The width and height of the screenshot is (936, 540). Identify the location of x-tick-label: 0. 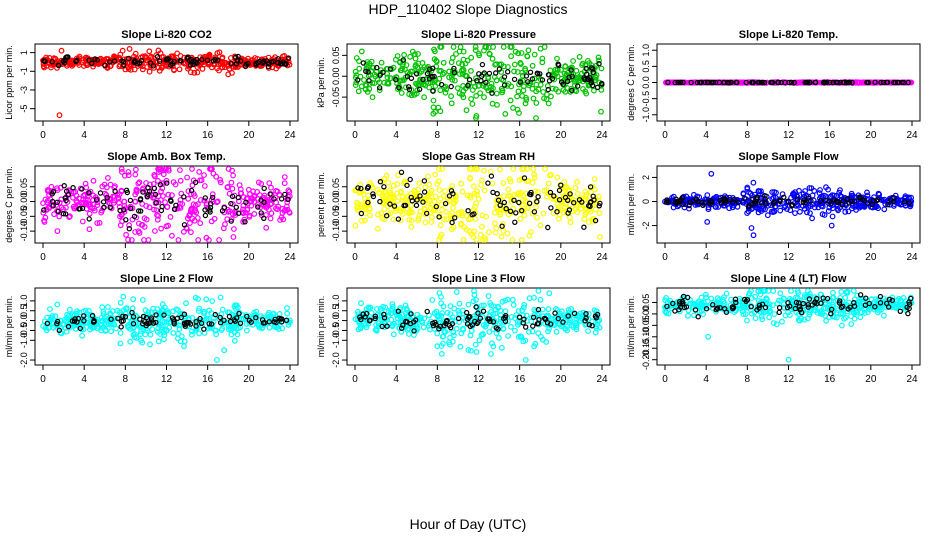
(665, 135).